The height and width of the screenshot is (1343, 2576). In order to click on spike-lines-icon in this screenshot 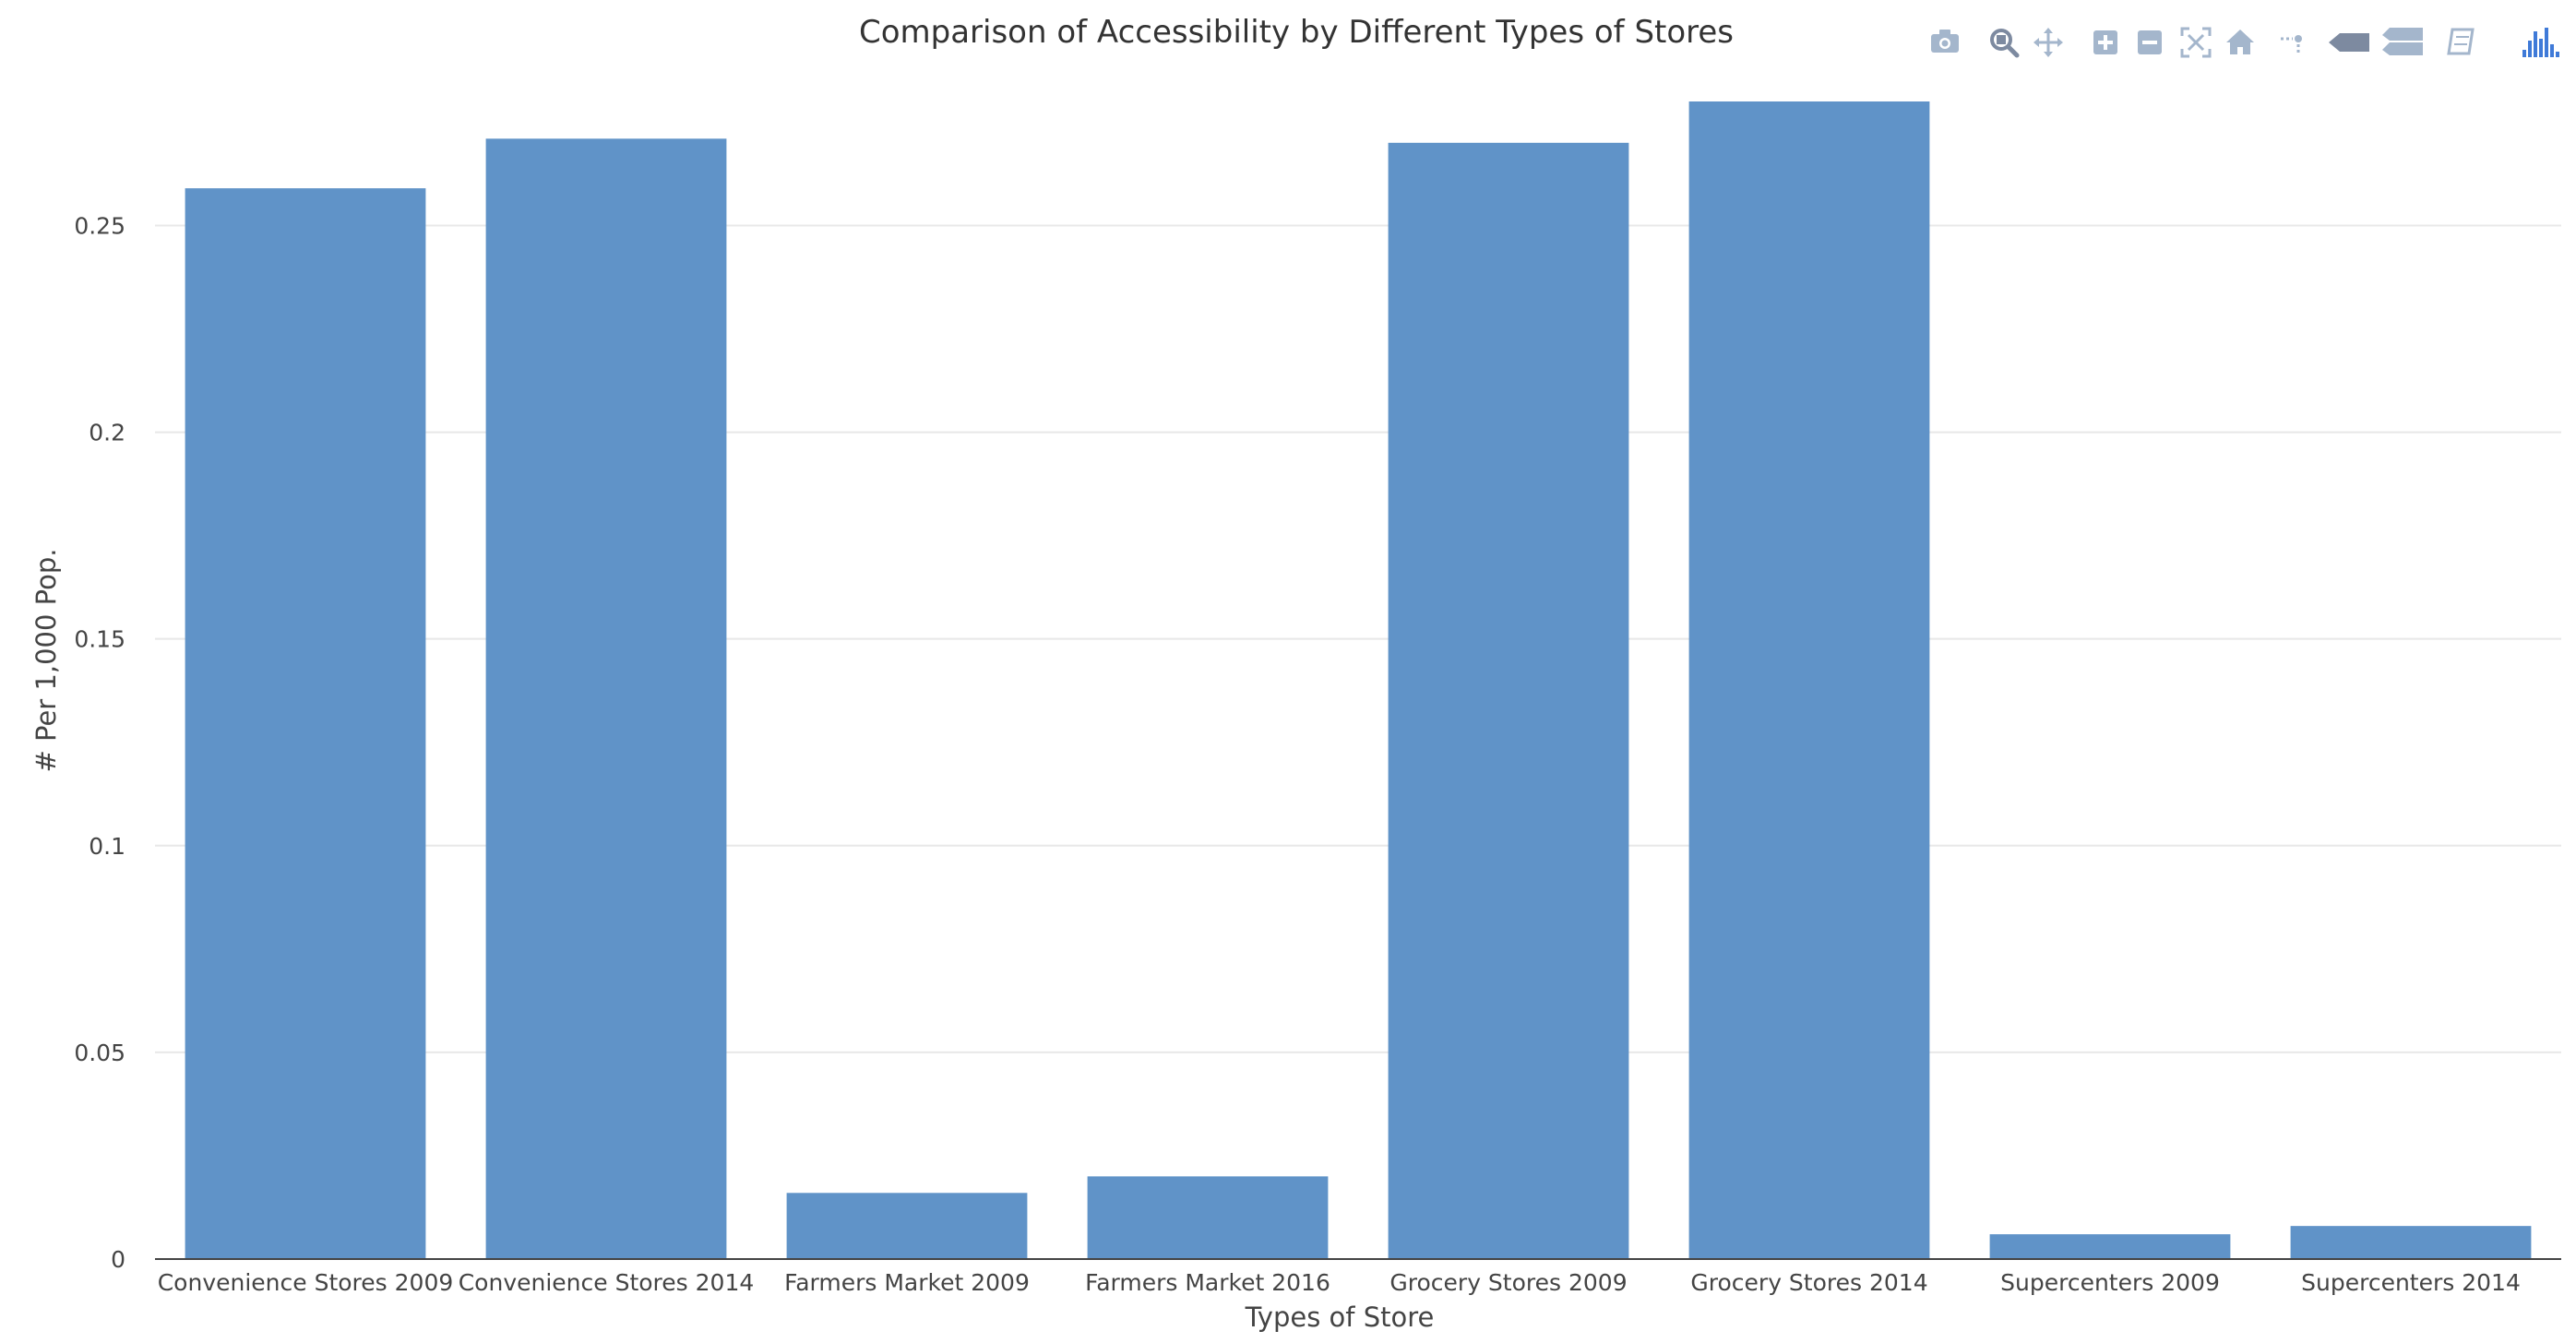, I will do `click(2291, 45)`.